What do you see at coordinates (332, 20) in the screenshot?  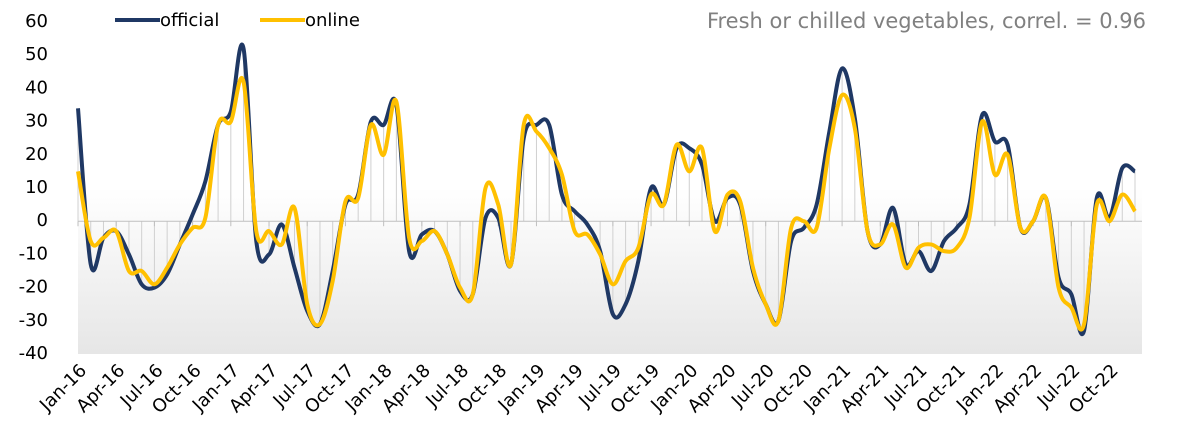 I see `legend-label: online` at bounding box center [332, 20].